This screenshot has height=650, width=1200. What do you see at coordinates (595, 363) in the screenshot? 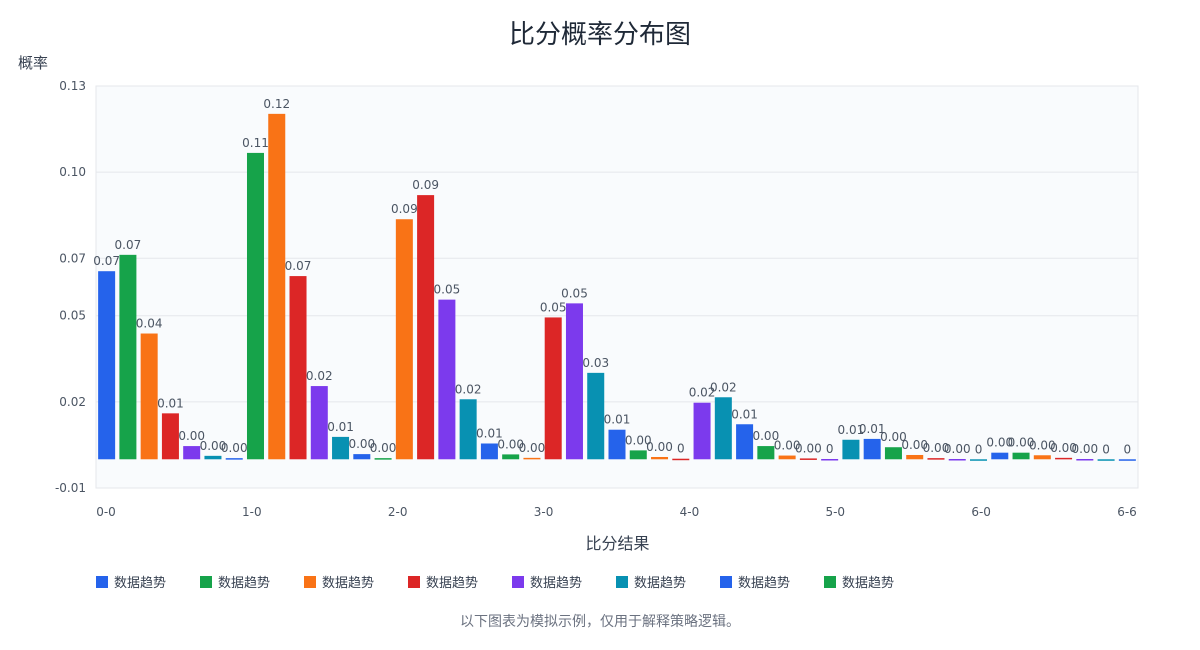
I see `bar-value-label: 0.03` at bounding box center [595, 363].